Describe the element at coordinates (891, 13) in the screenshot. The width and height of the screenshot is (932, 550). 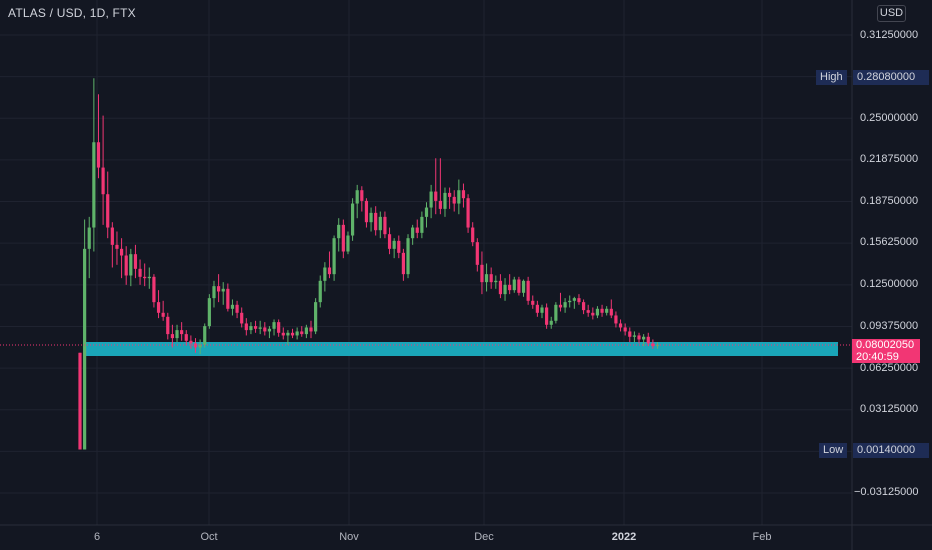
I see `currency-button: USD` at that location.